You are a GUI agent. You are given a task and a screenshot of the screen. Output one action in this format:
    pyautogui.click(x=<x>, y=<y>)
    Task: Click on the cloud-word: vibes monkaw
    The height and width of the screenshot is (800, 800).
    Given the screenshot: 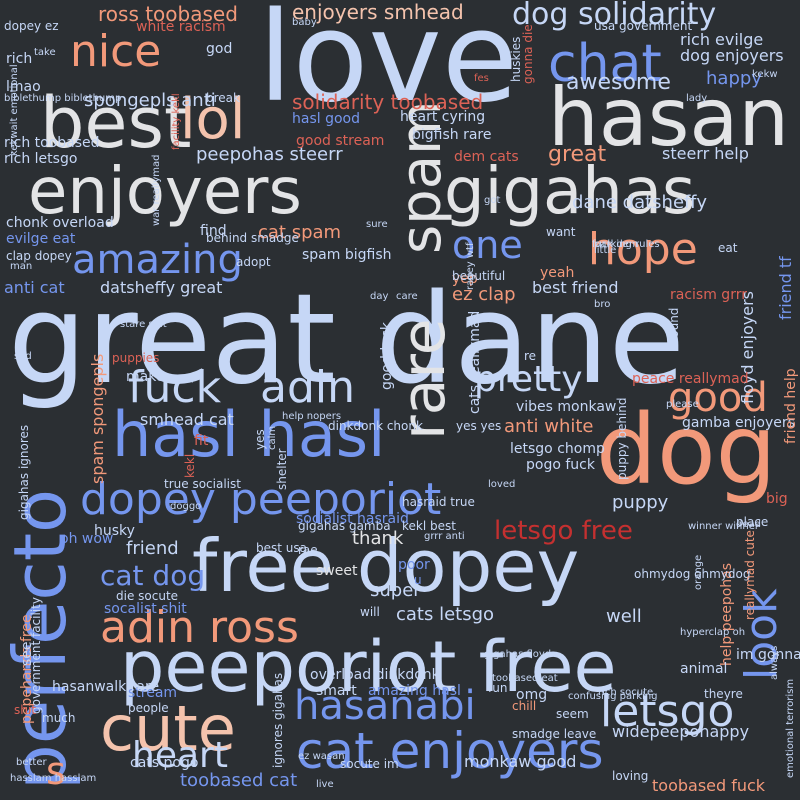 What is the action you would take?
    pyautogui.click(x=566, y=407)
    